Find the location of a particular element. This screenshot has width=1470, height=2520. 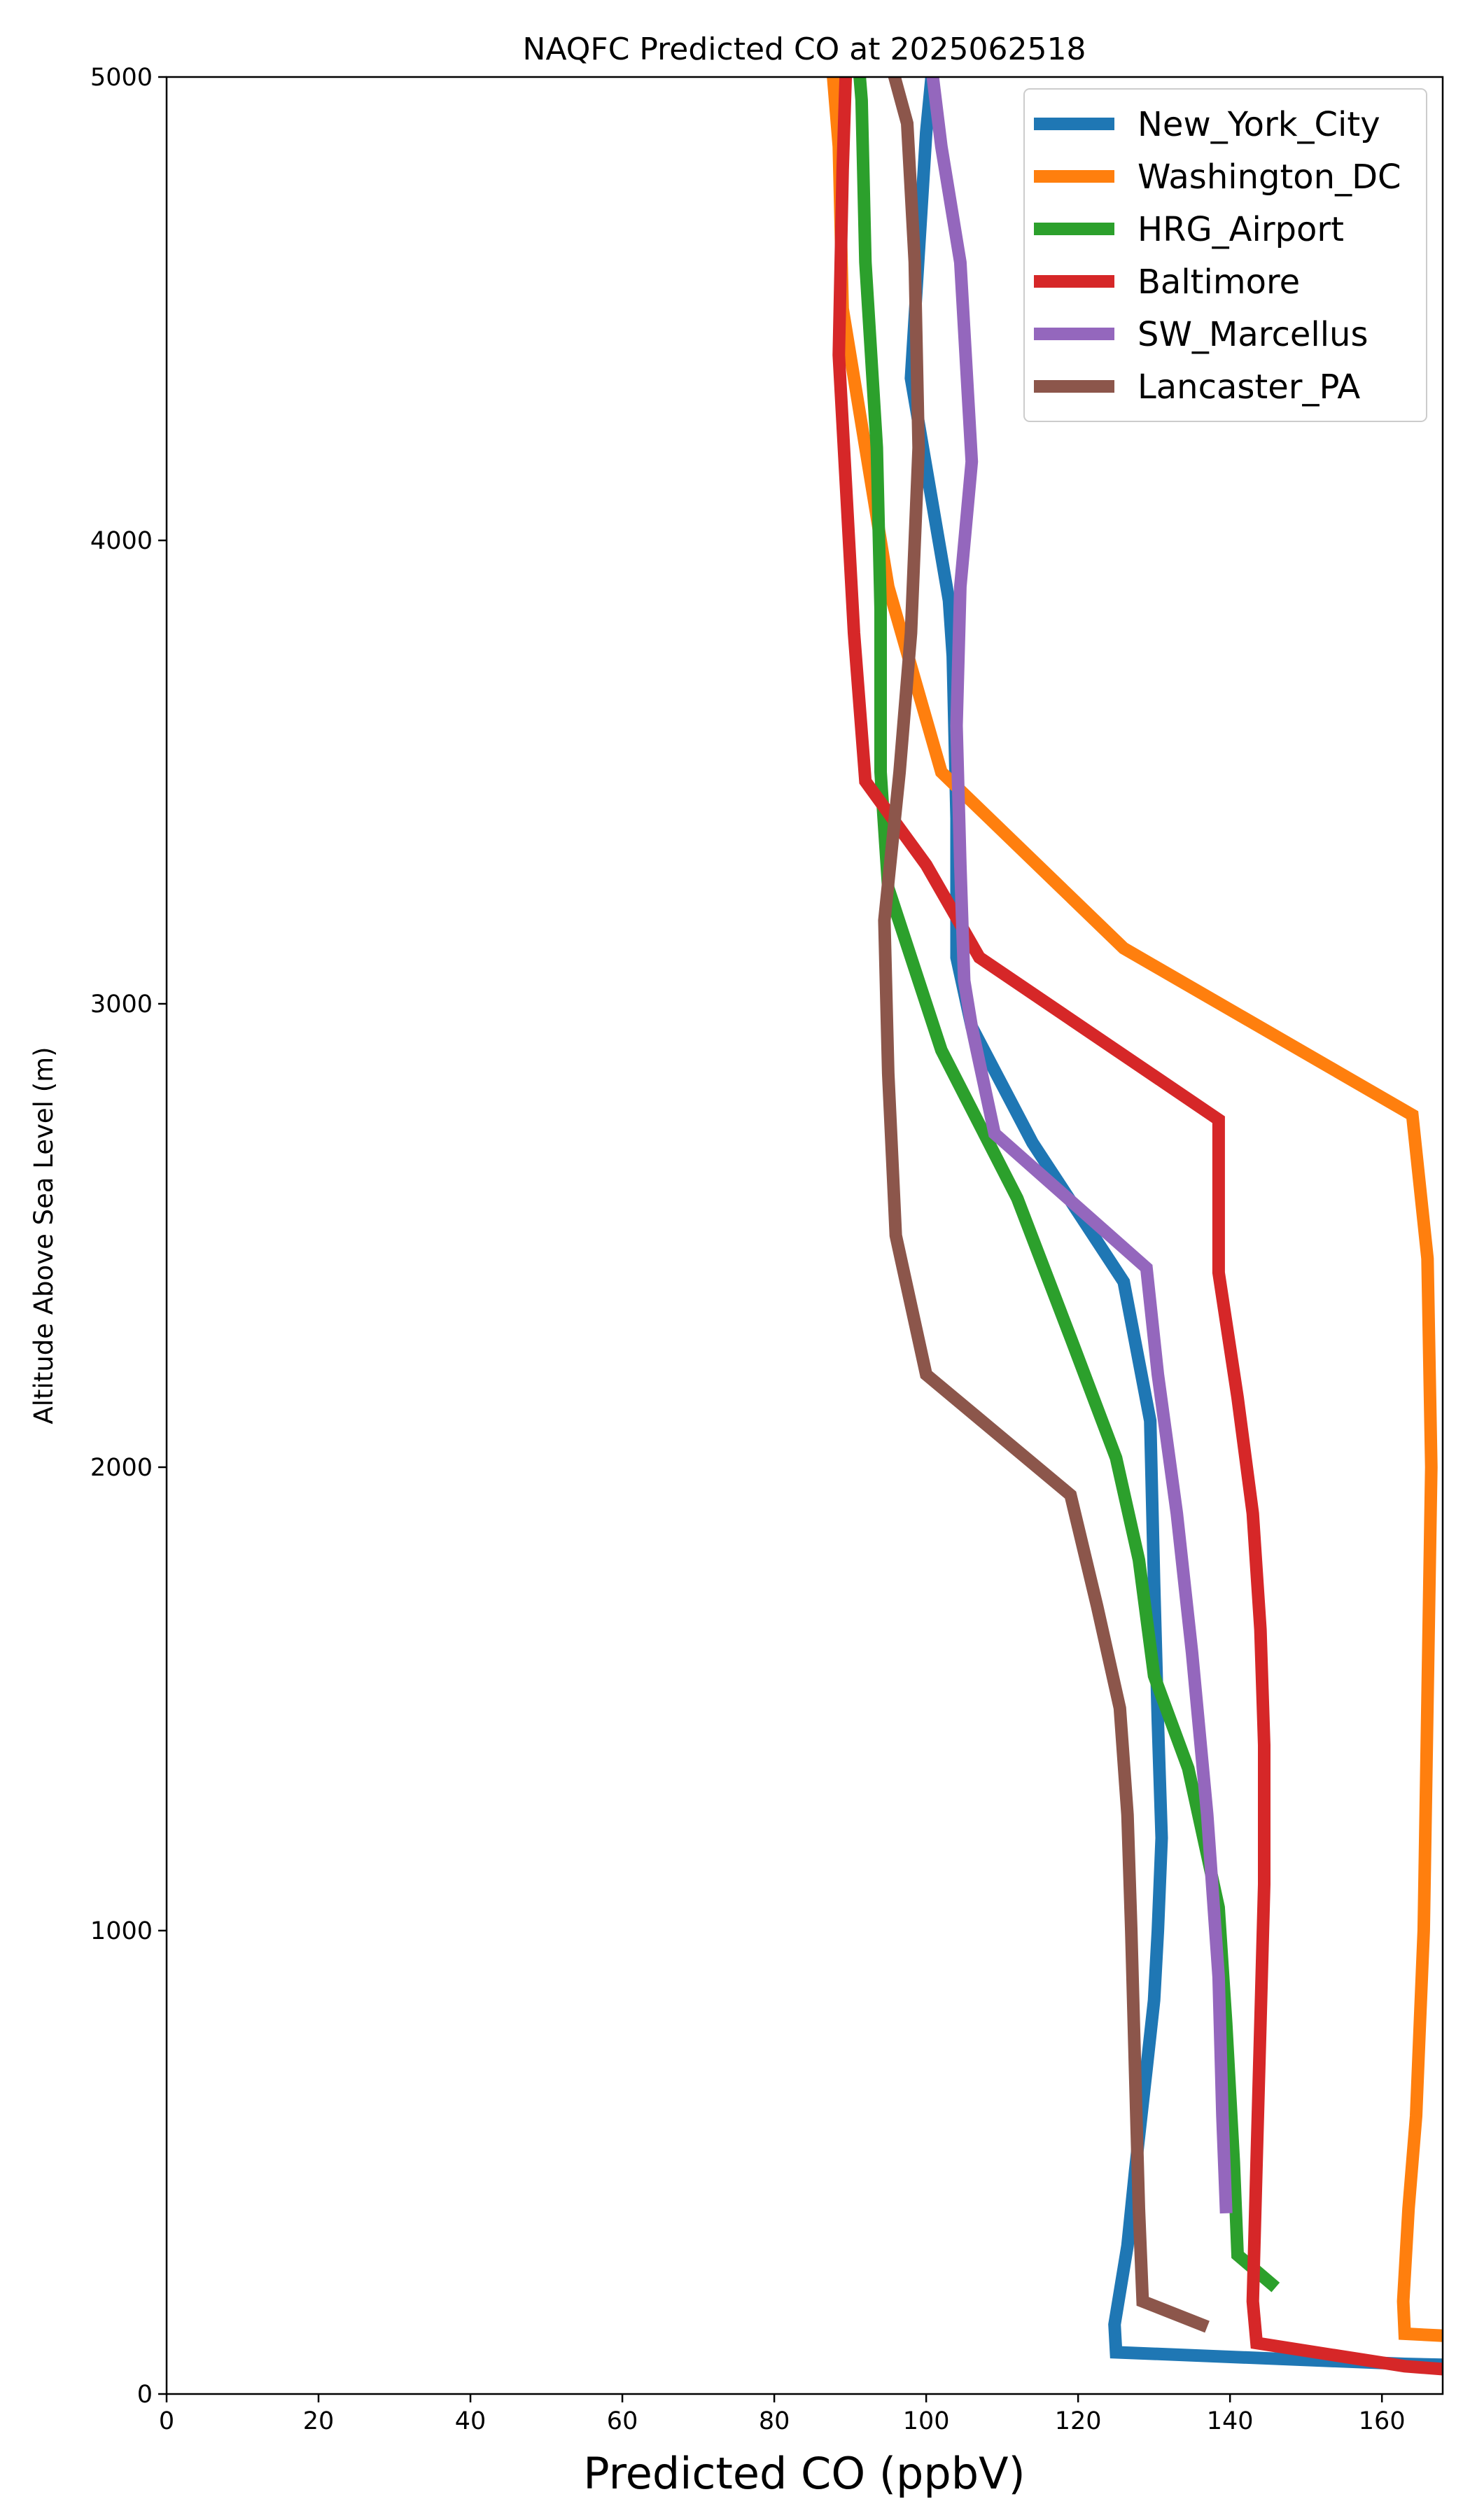

x-tick-label: 20 is located at coordinates (319, 2421).